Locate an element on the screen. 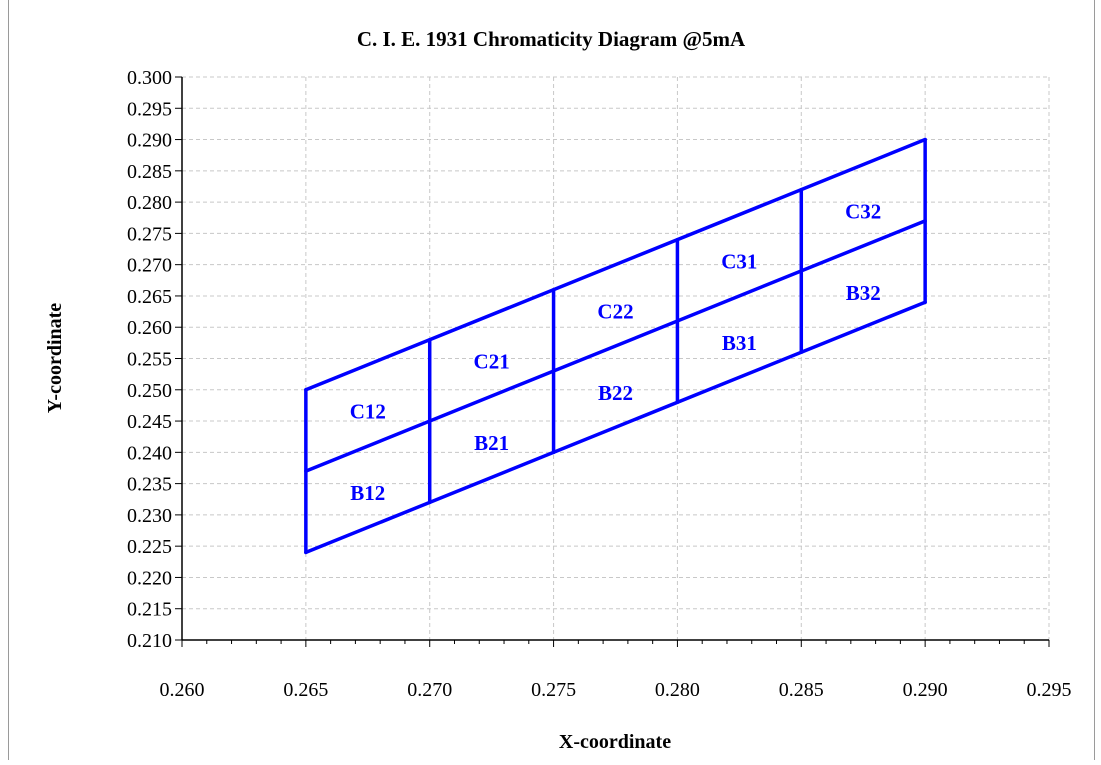  bin-label: B32 is located at coordinates (863, 293).